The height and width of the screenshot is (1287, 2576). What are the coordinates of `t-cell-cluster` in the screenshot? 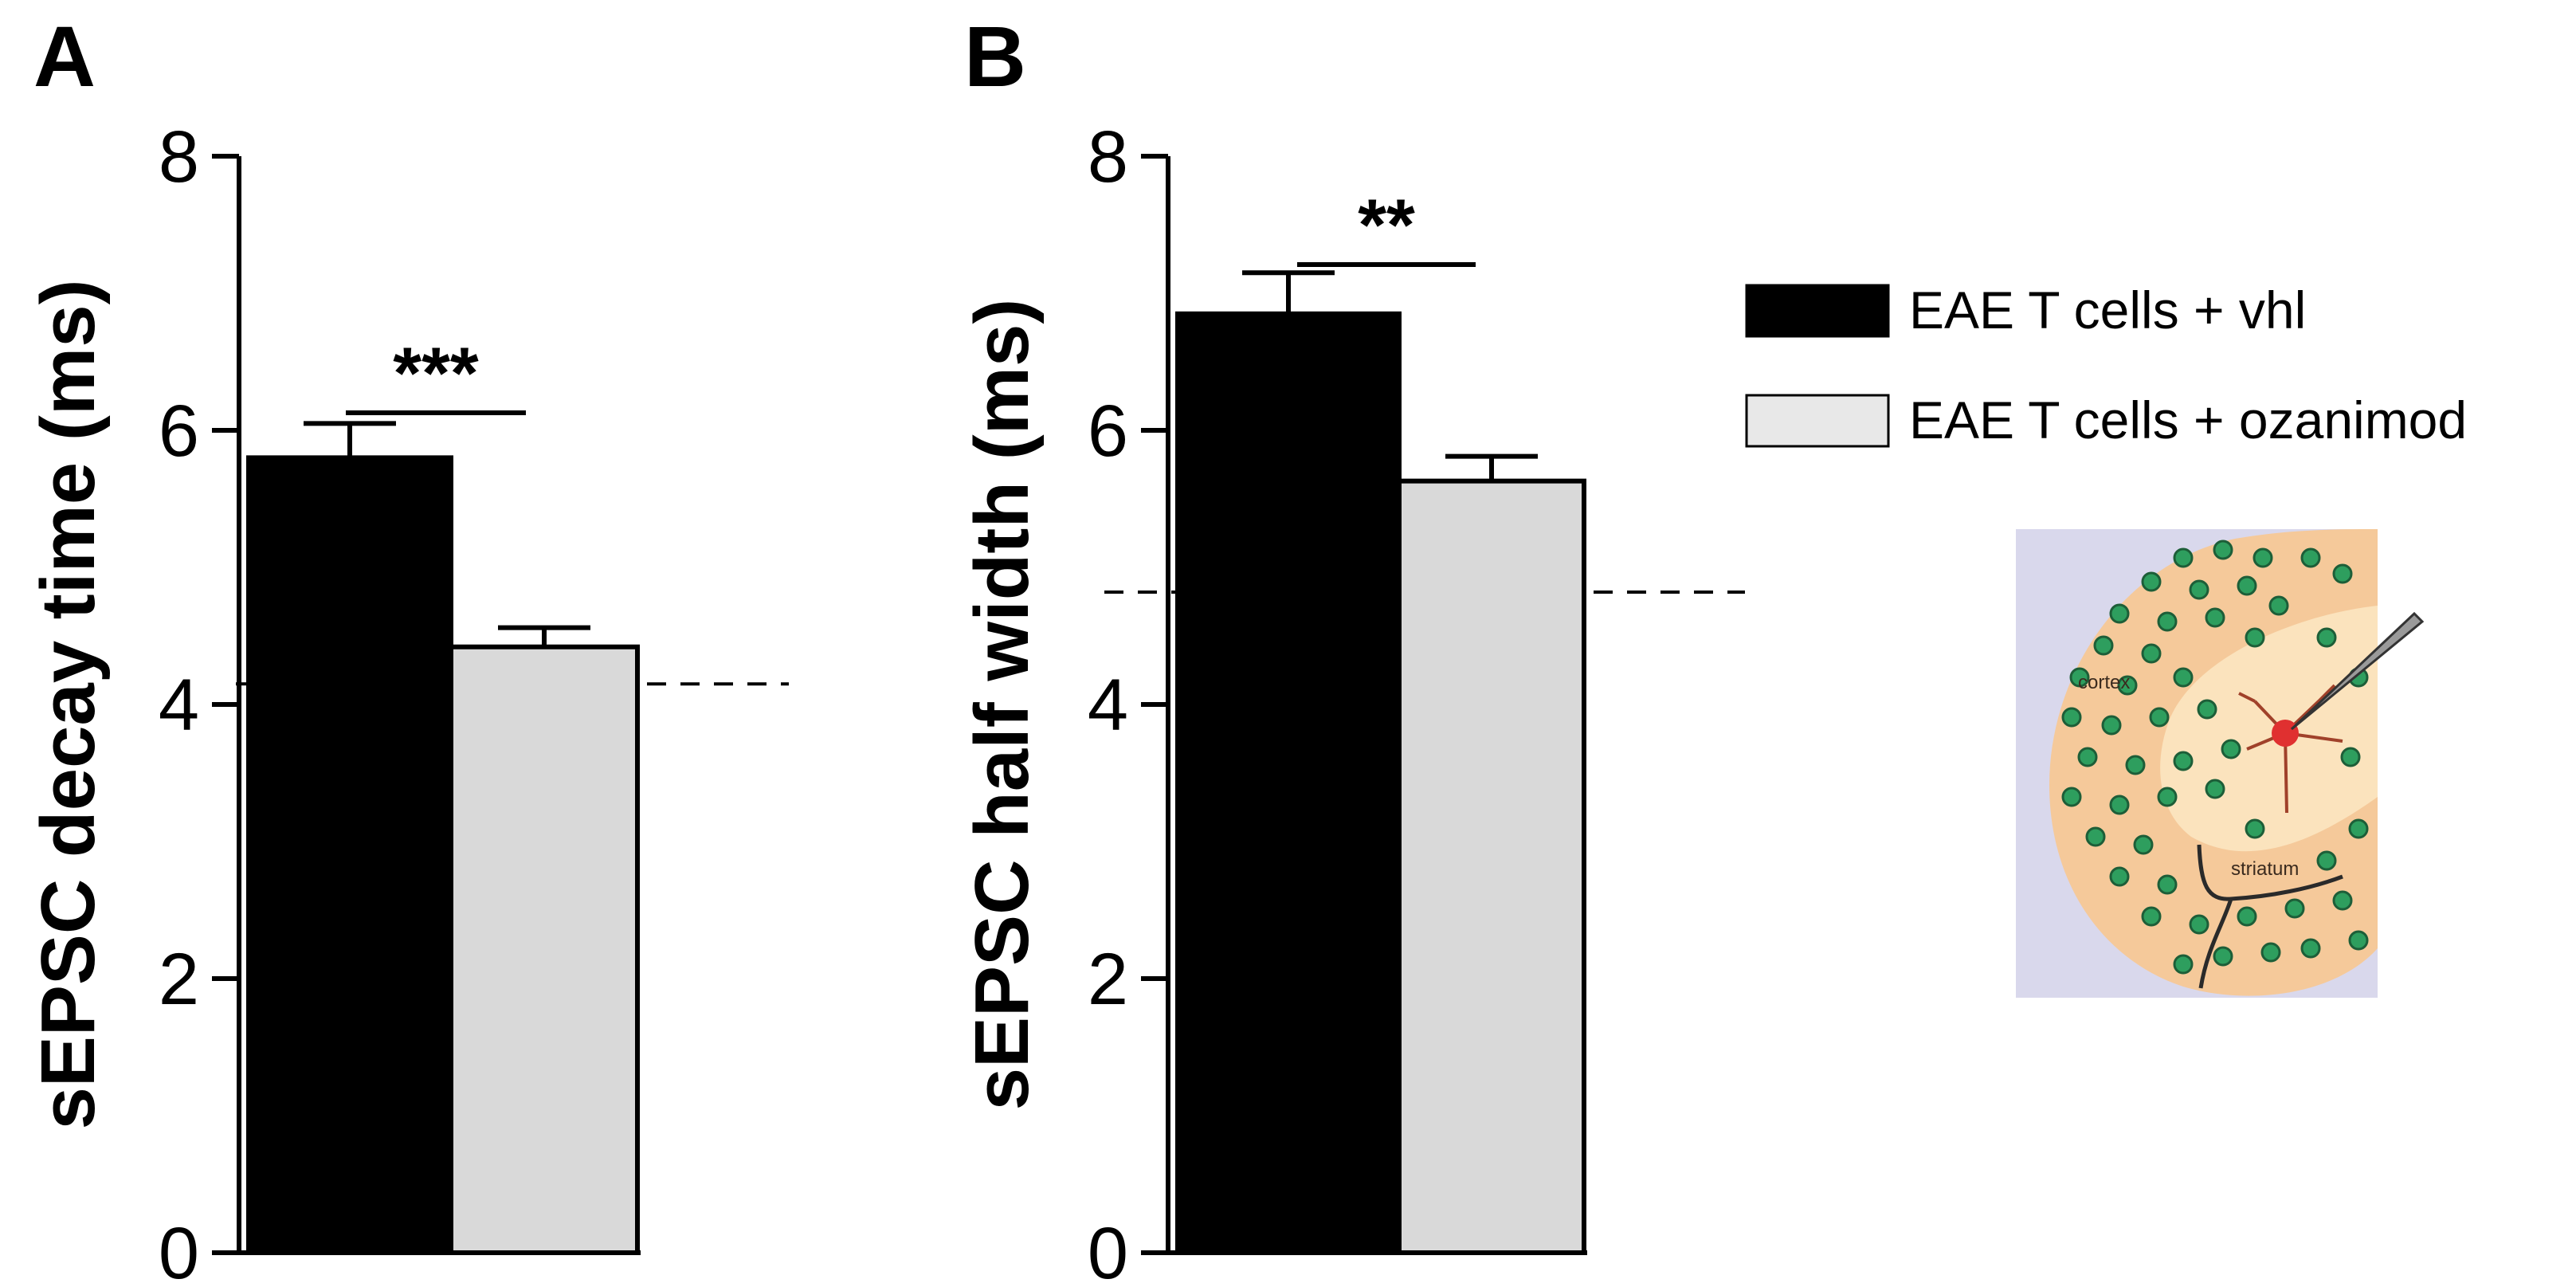 It's located at (2215, 758).